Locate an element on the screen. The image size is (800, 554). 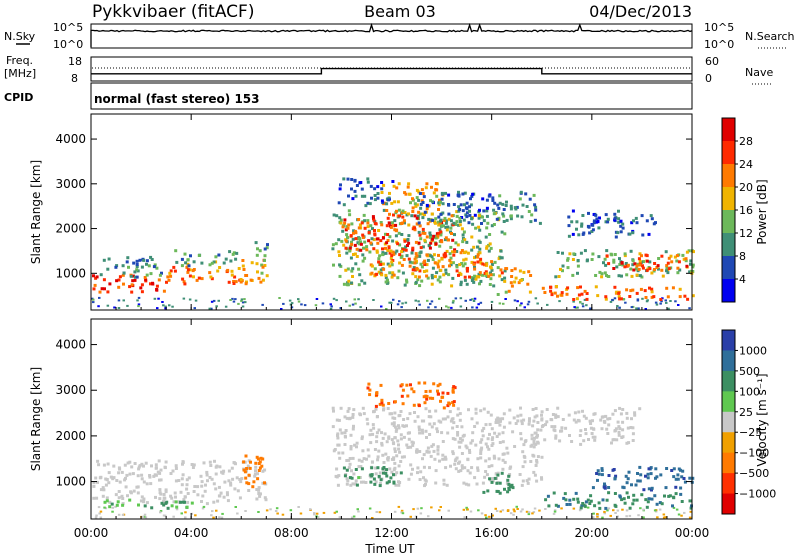
velocity-colorbar-tick-label: 25 is located at coordinates (746, 412).